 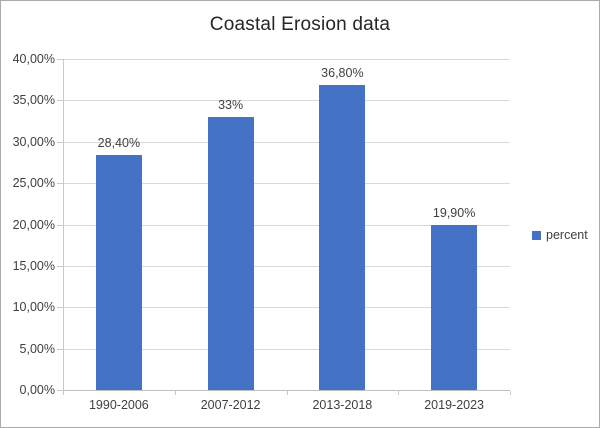 I want to click on y-tick-label: 40,00%, so click(x=33, y=59).